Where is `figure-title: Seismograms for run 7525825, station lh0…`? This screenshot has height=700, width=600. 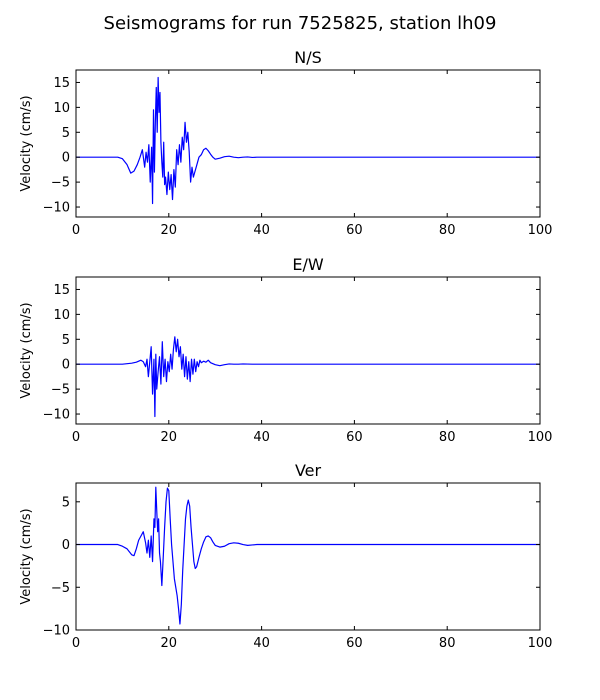
figure-title: Seismograms for run 7525825, station lh0… is located at coordinates (300, 23).